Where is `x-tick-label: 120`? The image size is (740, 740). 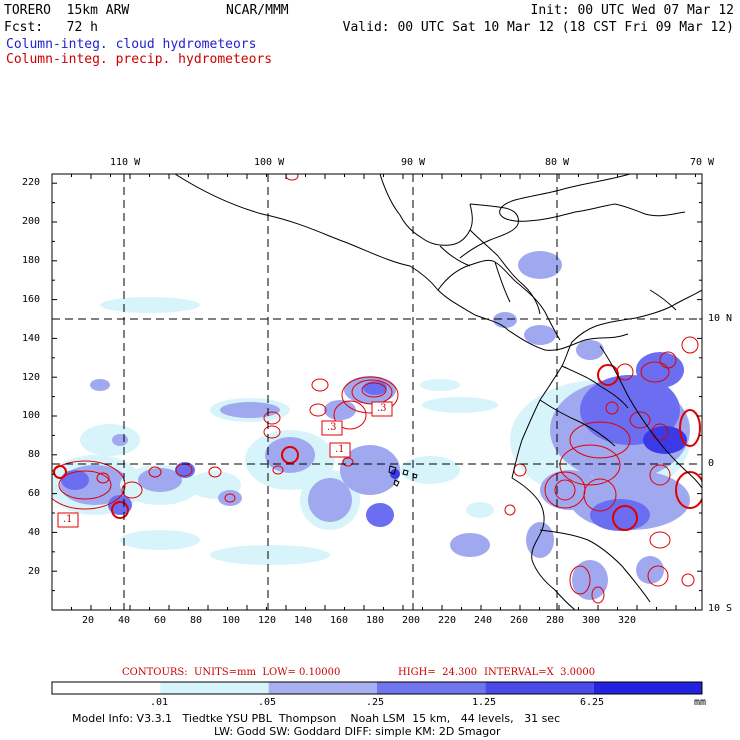
x-tick-label: 120 is located at coordinates (267, 620).